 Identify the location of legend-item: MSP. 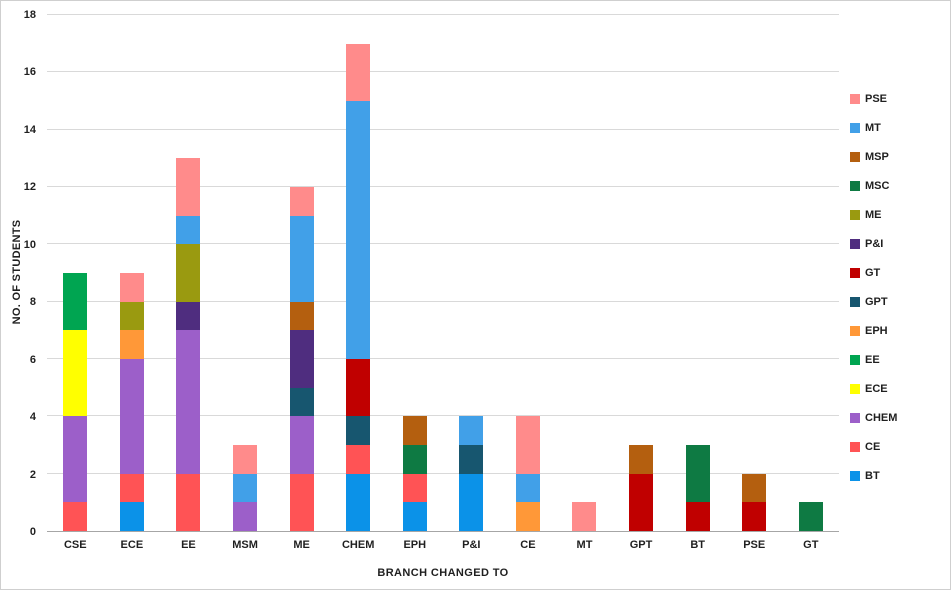
(873, 157).